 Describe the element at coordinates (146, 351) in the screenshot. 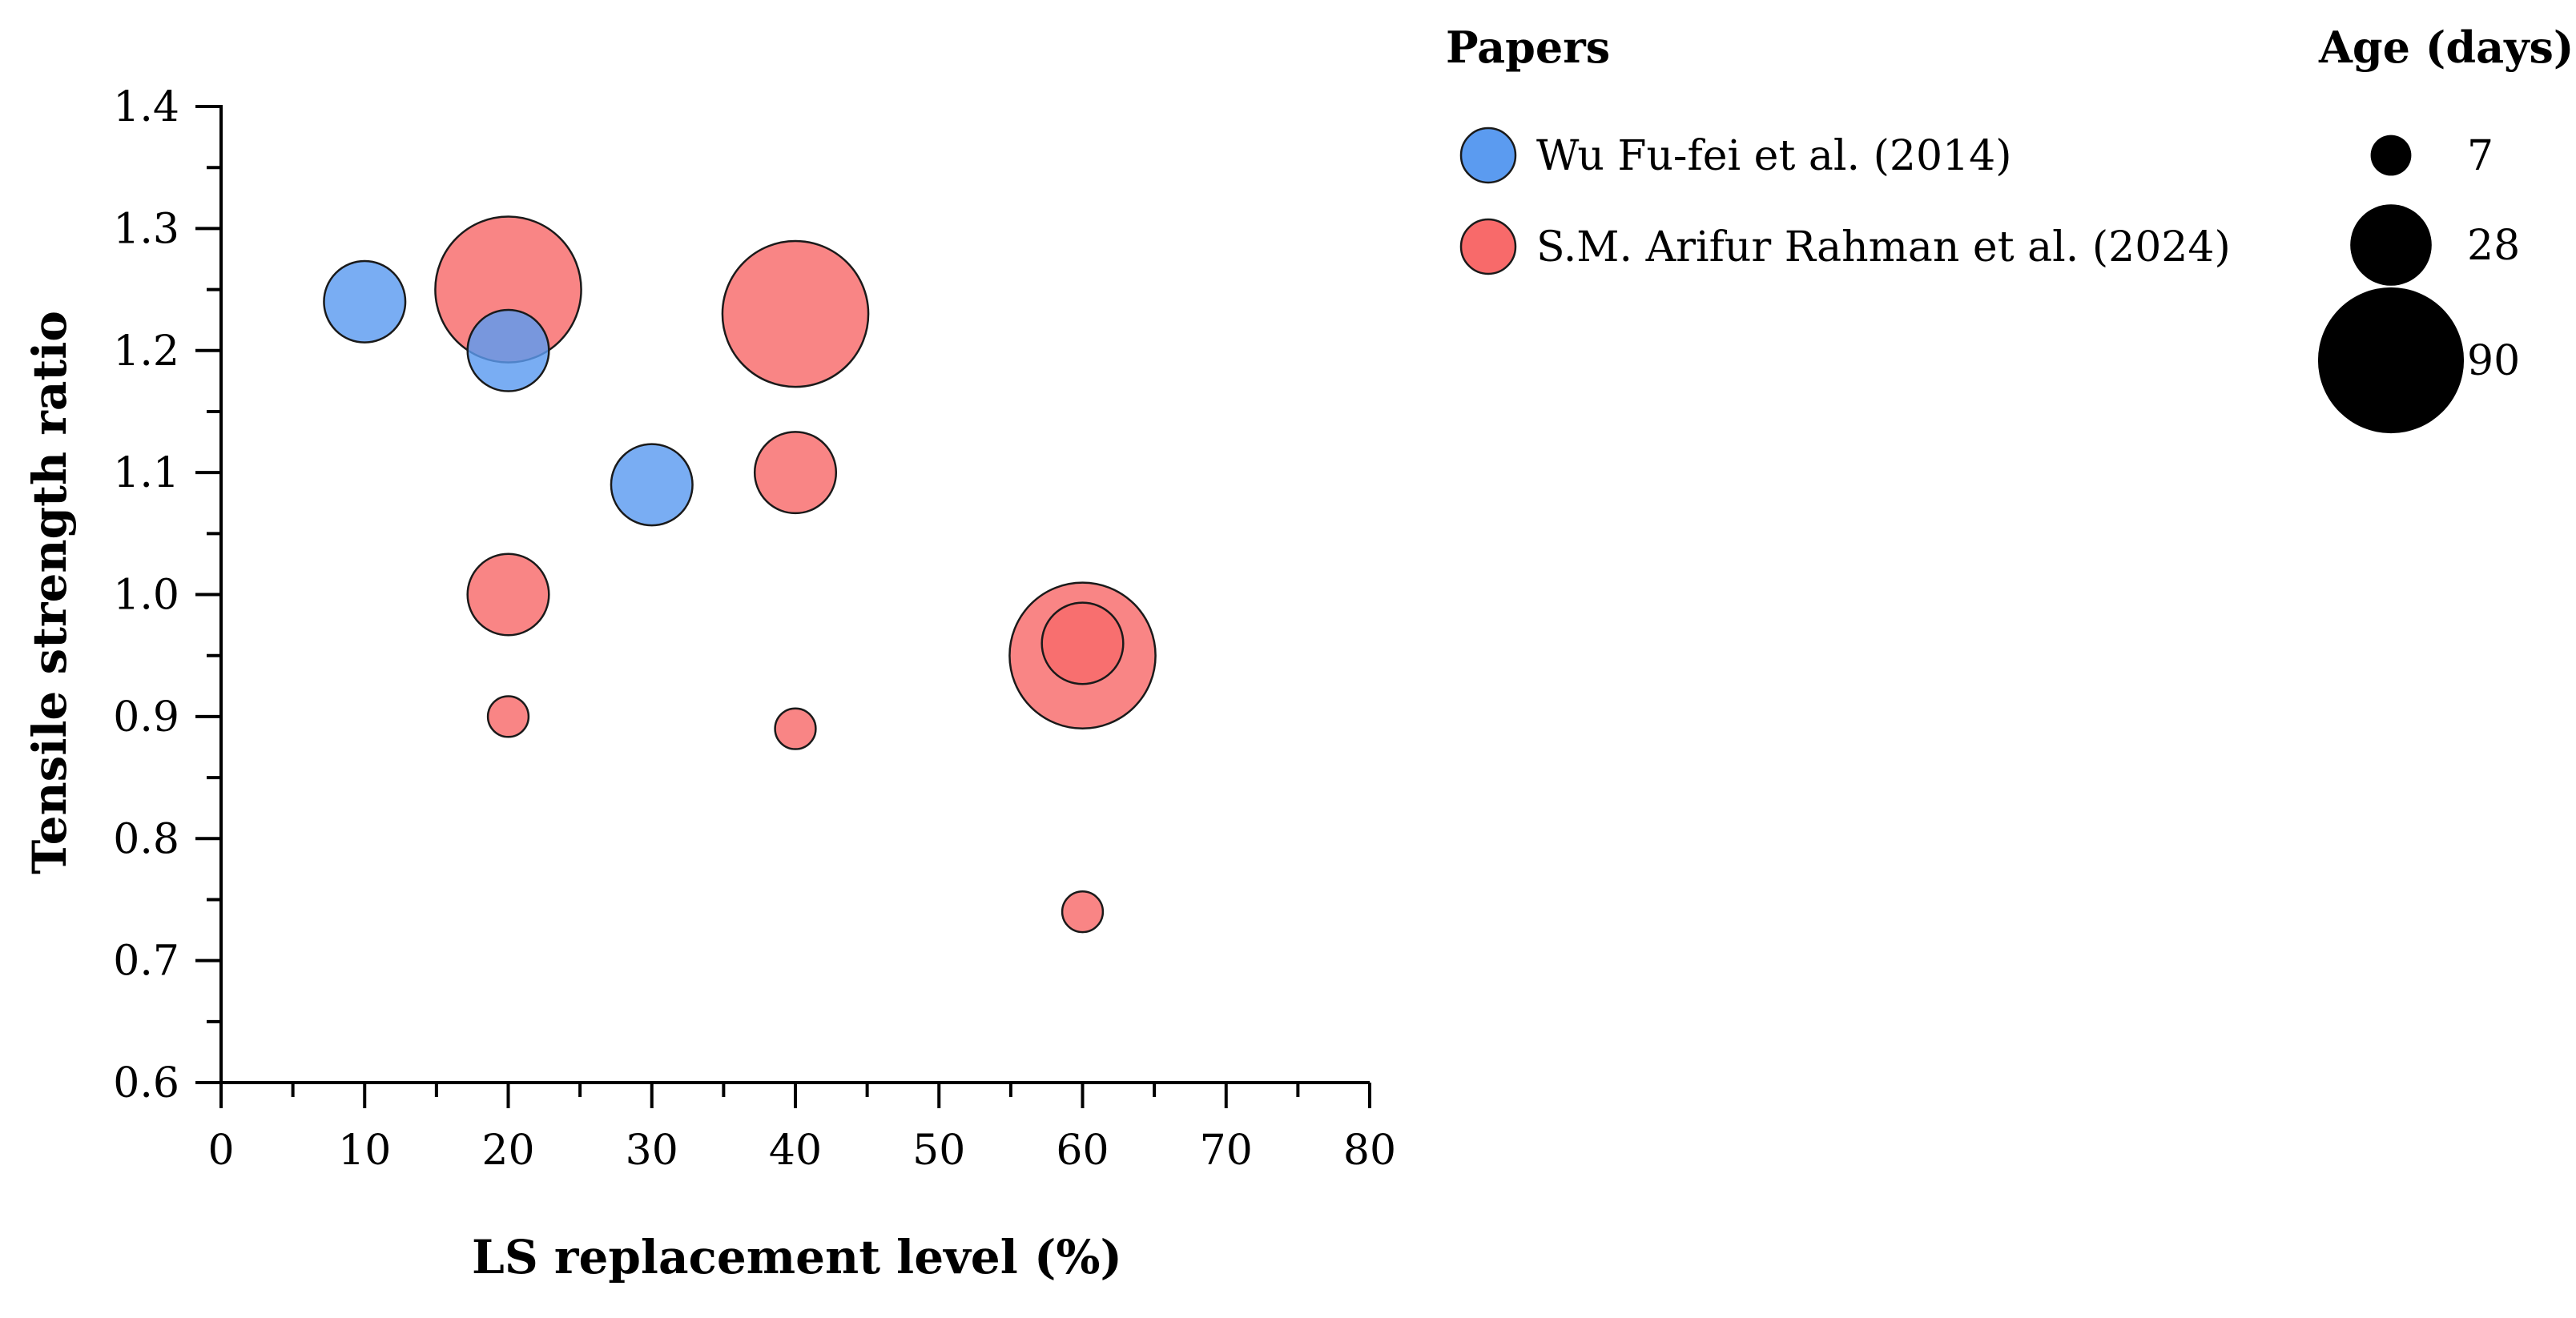

I see `y-tick-label: 1.2` at that location.